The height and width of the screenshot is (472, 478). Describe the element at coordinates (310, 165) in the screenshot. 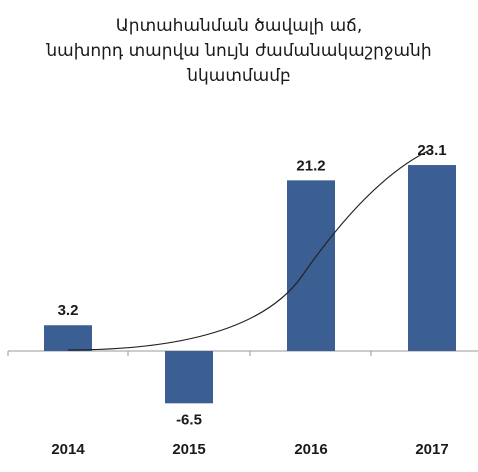

I see `value-label-2016: 21.2` at that location.